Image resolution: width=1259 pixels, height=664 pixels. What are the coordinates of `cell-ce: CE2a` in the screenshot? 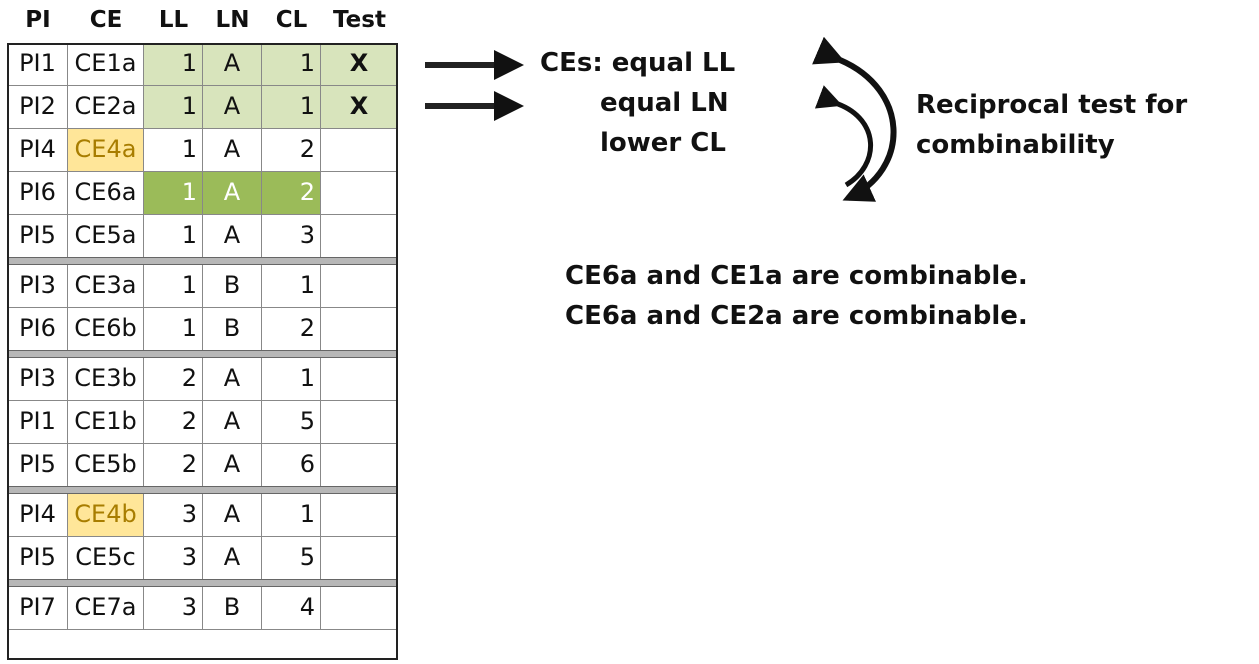 It's located at (106, 107).